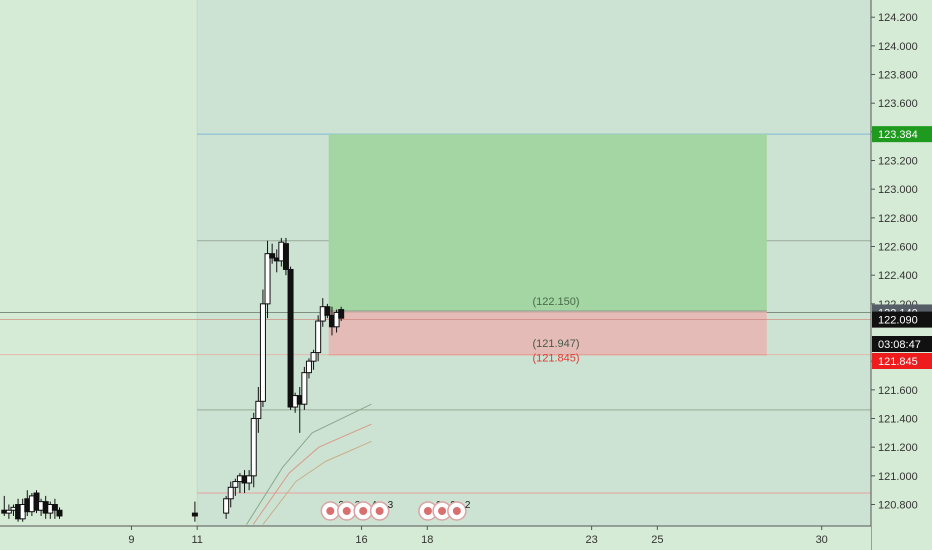  I want to click on moving-averages-layer, so click(309, 464).